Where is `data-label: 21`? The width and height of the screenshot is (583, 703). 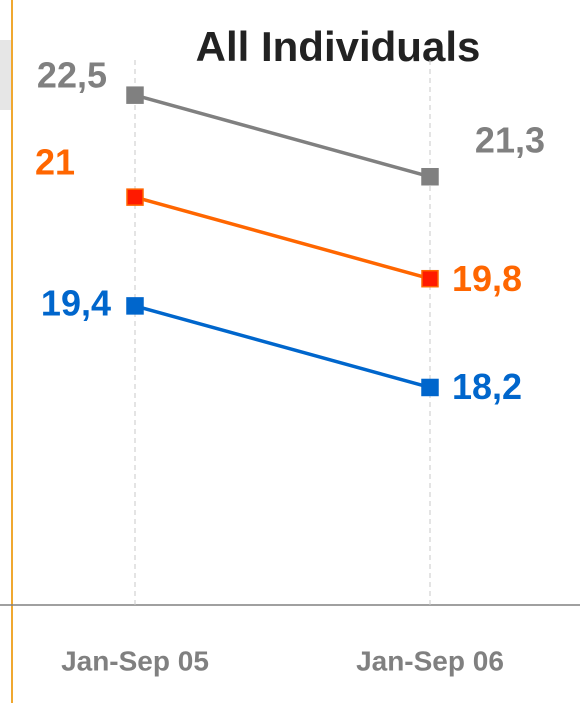 data-label: 21 is located at coordinates (55, 162).